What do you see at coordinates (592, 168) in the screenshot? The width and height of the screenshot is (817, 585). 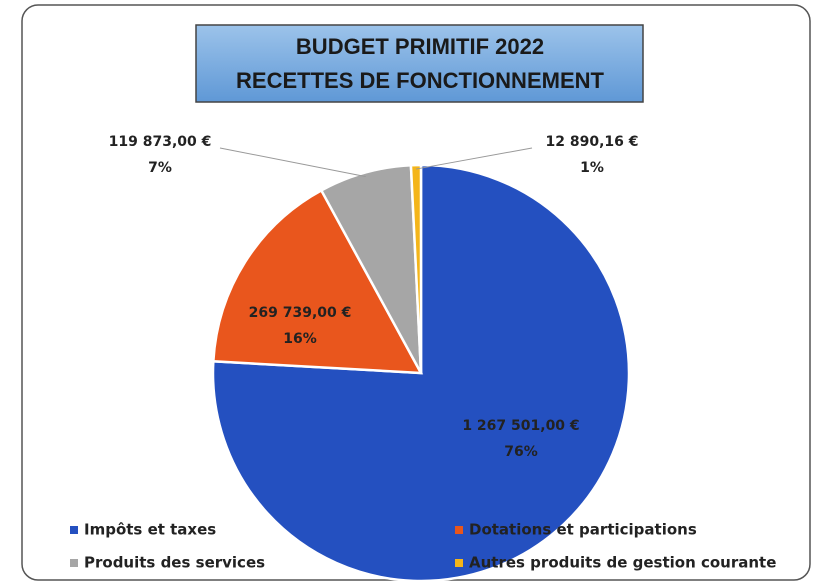 I see `percent-label: 1%` at bounding box center [592, 168].